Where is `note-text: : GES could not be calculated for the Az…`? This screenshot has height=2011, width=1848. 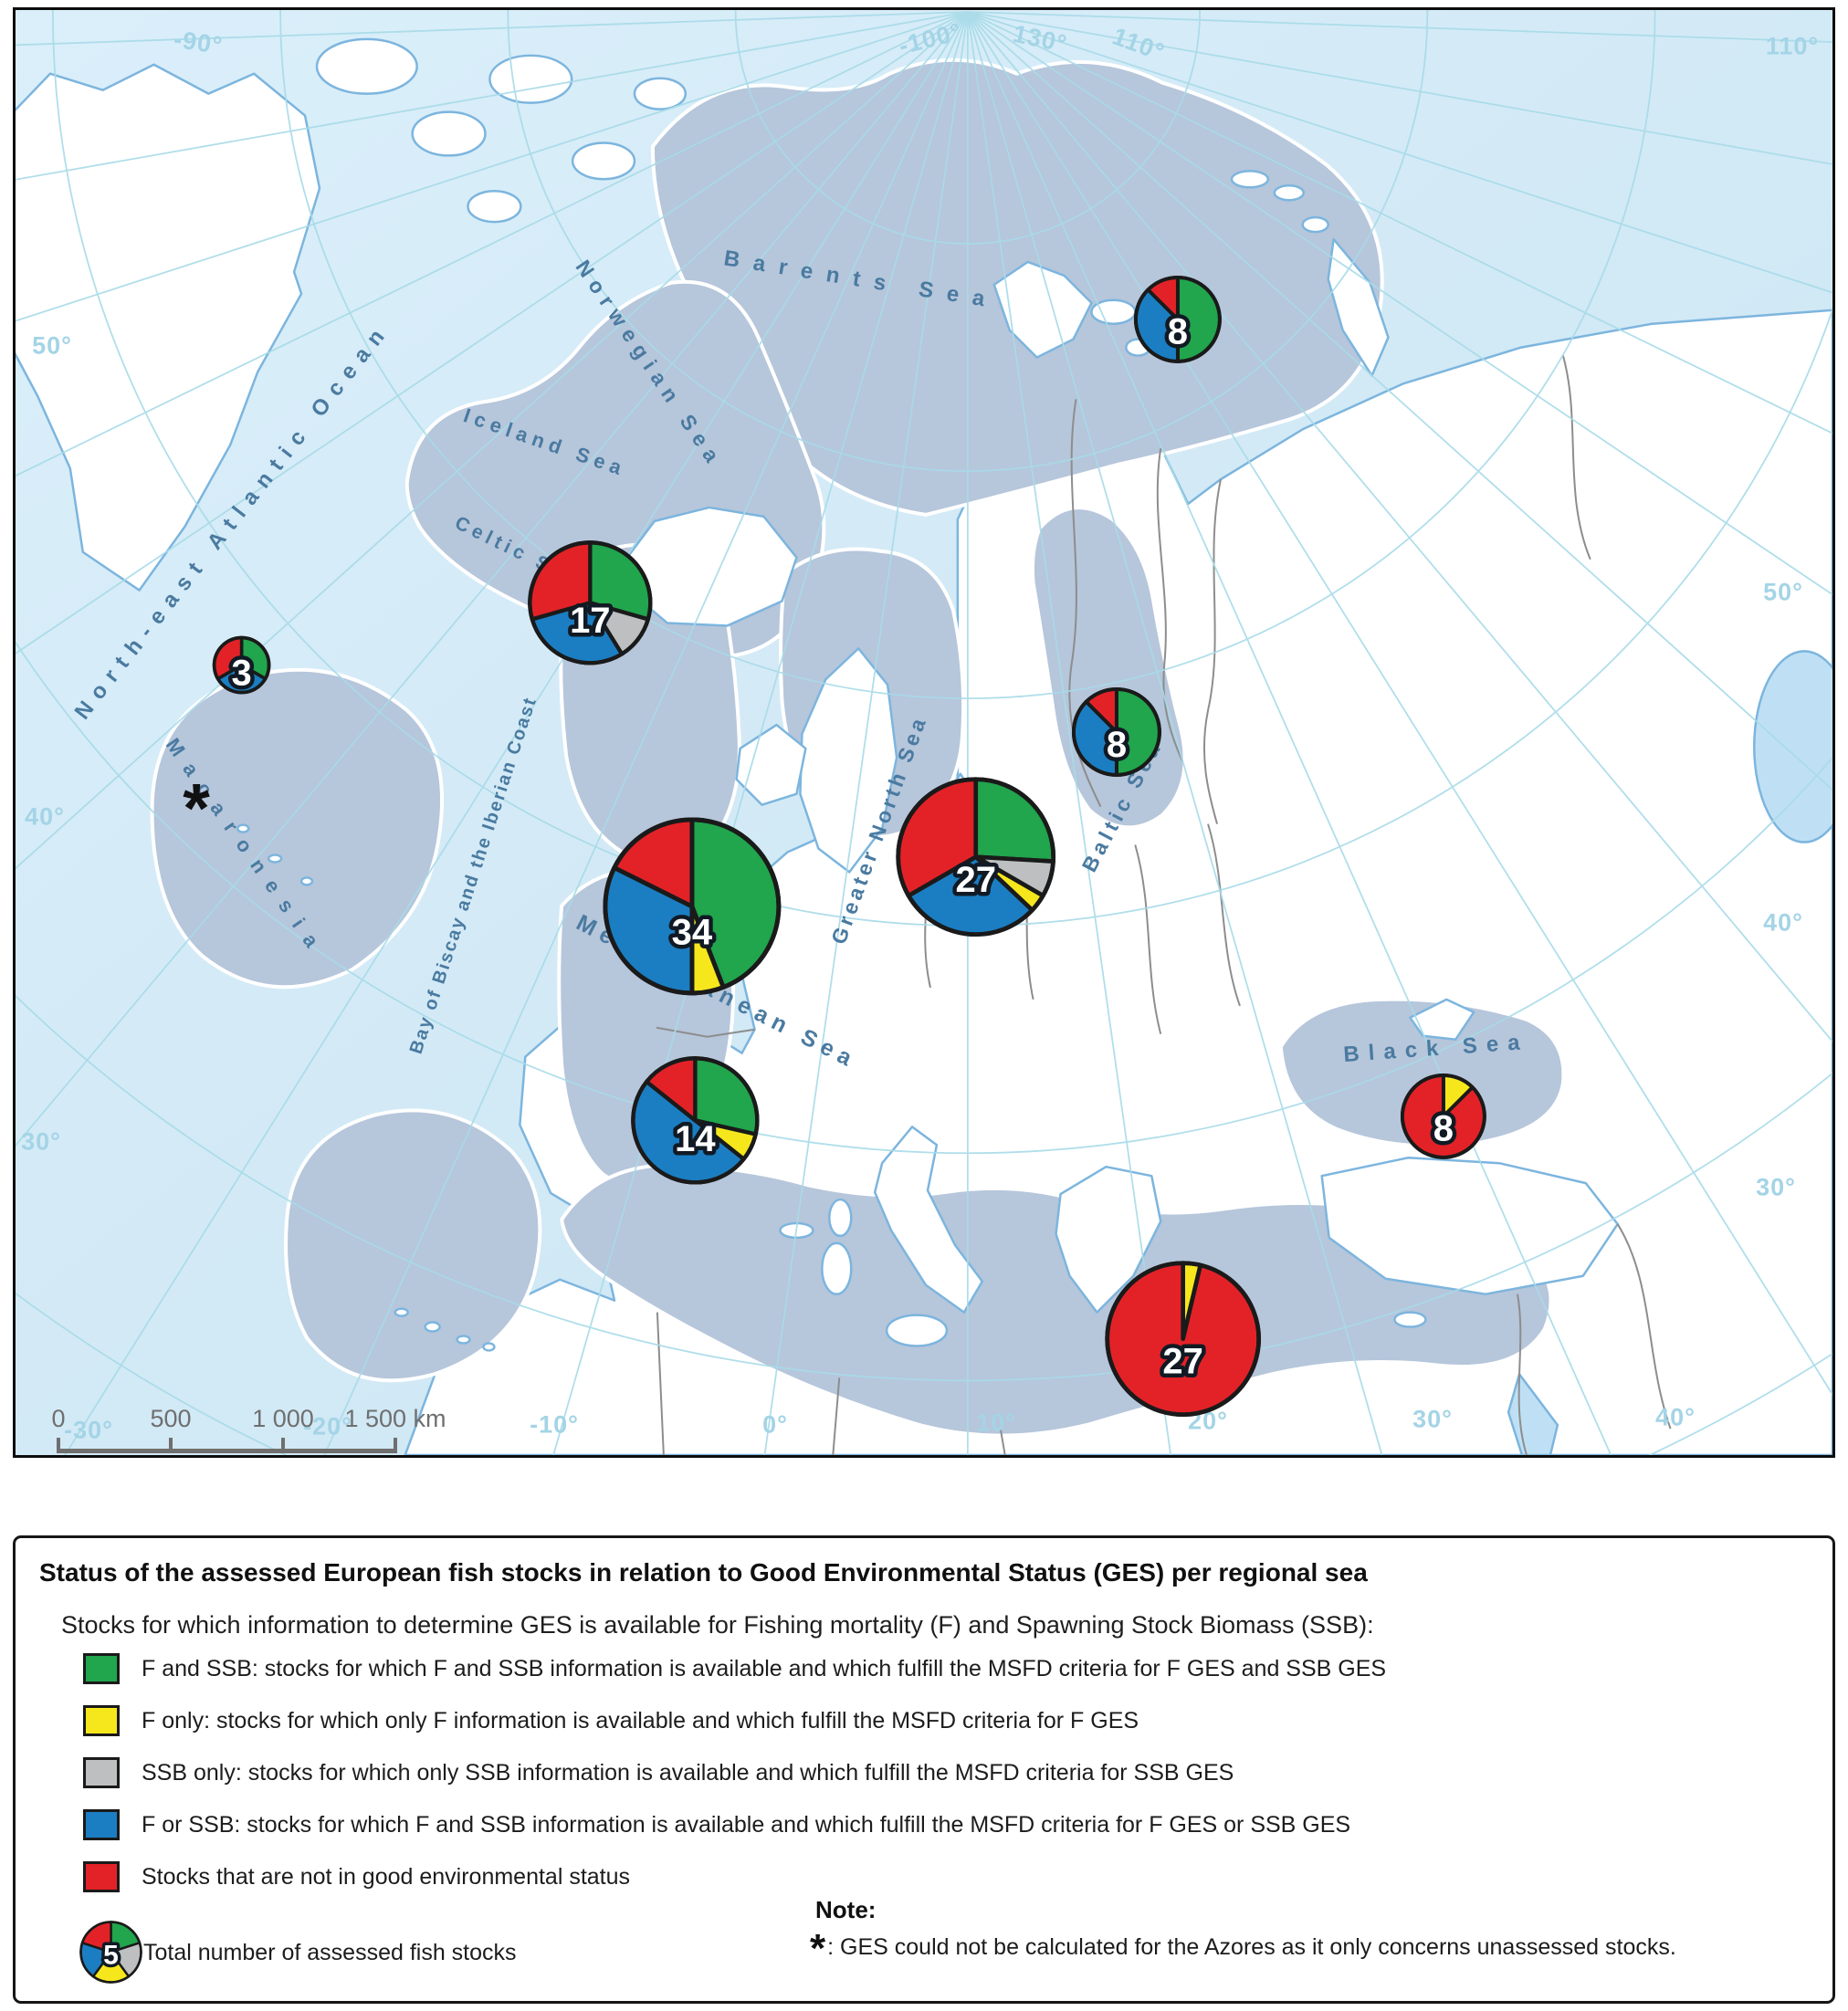 note-text: : GES could not be calculated for the Az… is located at coordinates (1251, 1947).